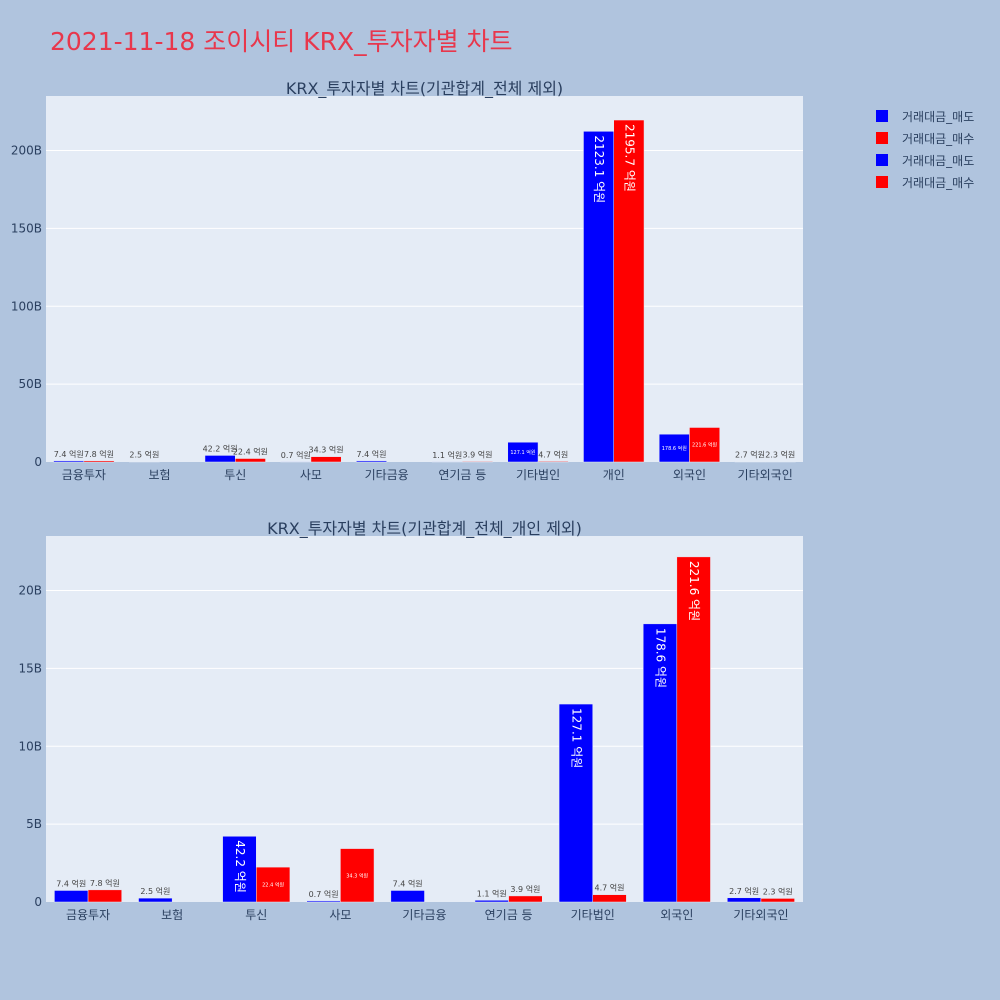 Image resolution: width=1000 pixels, height=1000 pixels. I want to click on data-label: 22.4 억원, so click(273, 885).